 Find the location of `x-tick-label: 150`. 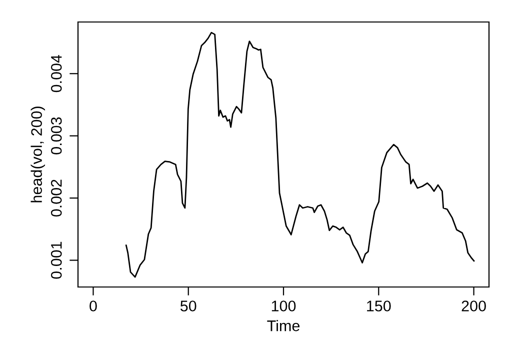

x-tick-label: 150 is located at coordinates (379, 306).